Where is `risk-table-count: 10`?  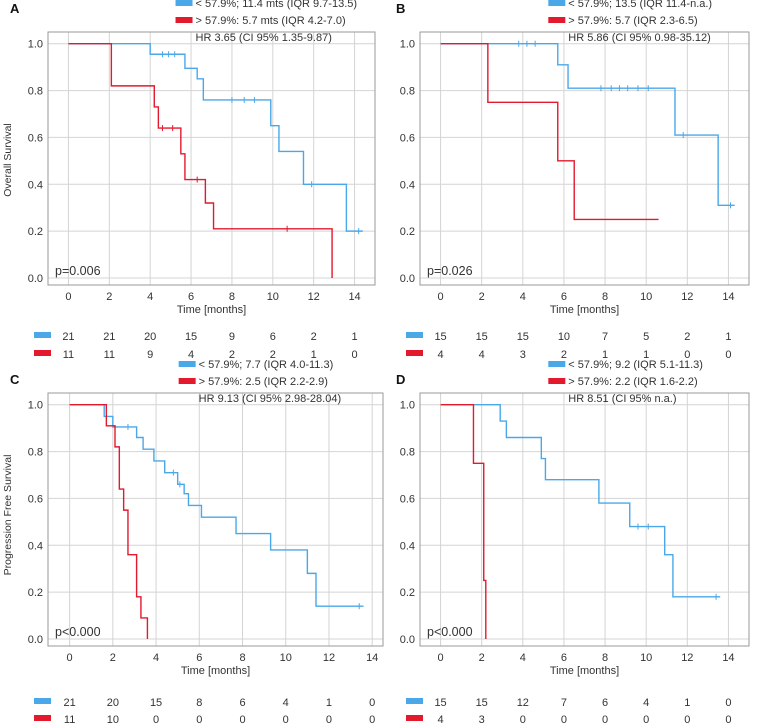
risk-table-count: 10 is located at coordinates (113, 718).